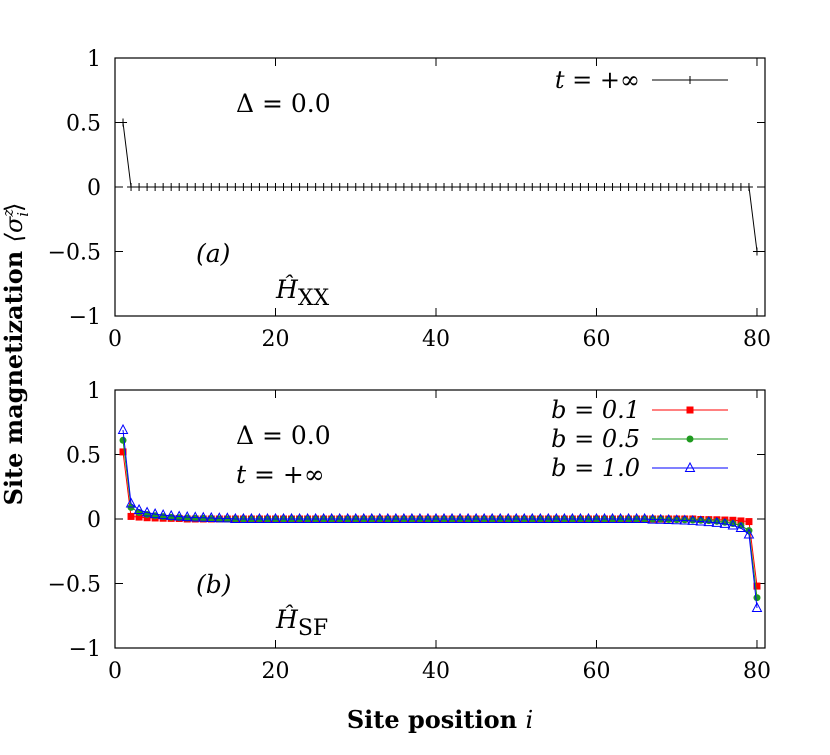 Image resolution: width=830 pixels, height=755 pixels. Describe the element at coordinates (14, 229) in the screenshot. I see `y-axis-label-math: ⟨σ` at that location.